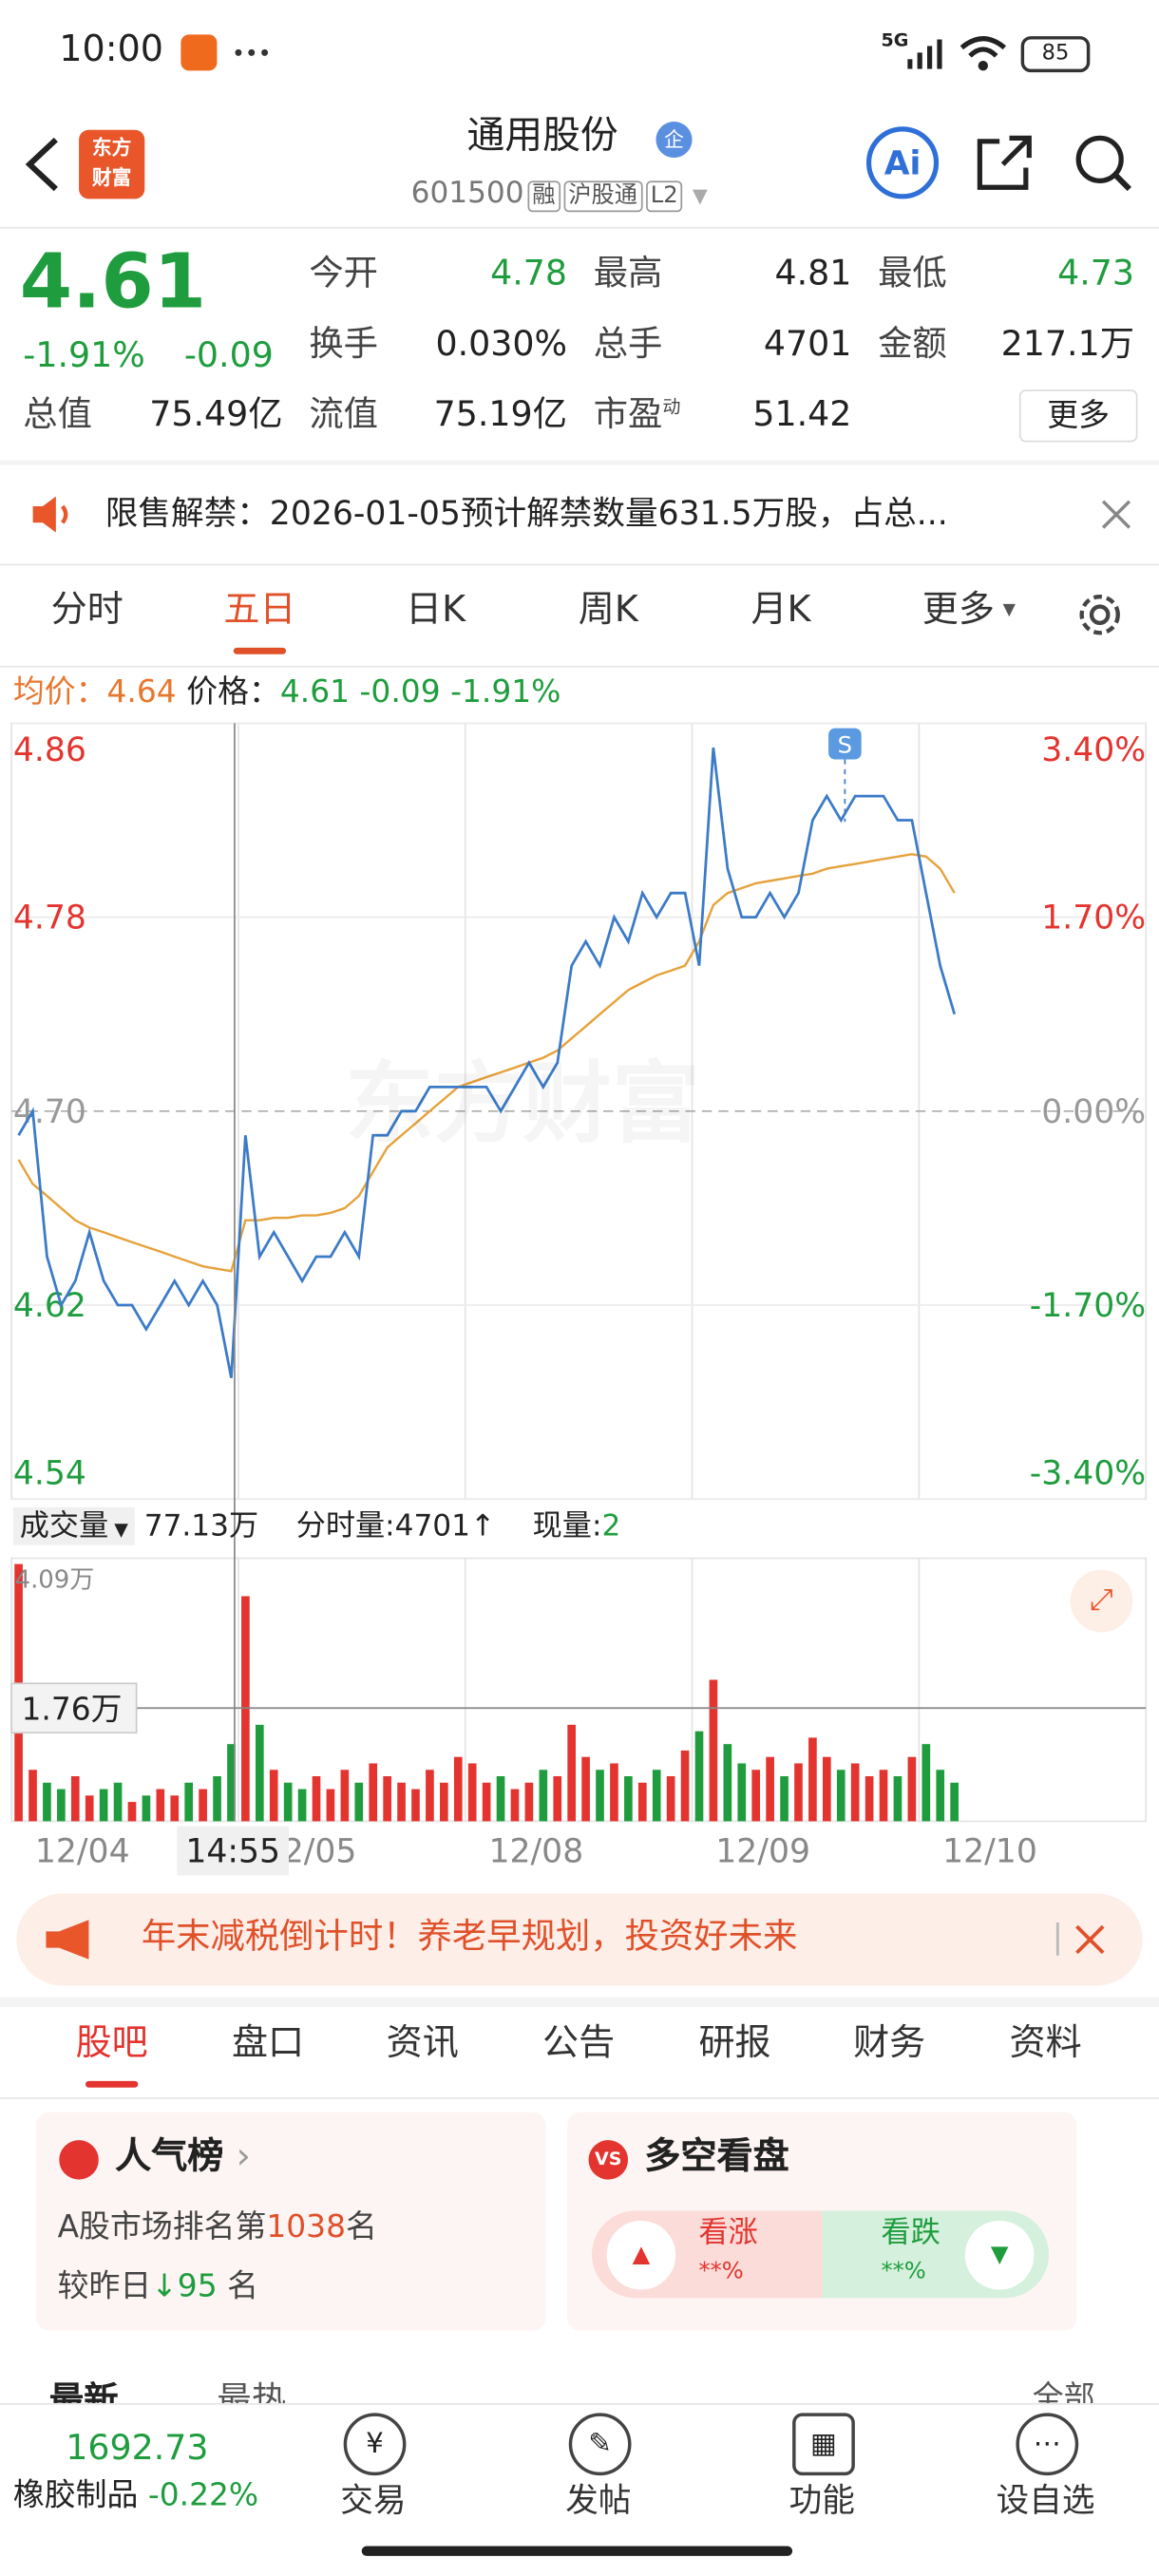  I want to click on more-dots, so click(252, 52).